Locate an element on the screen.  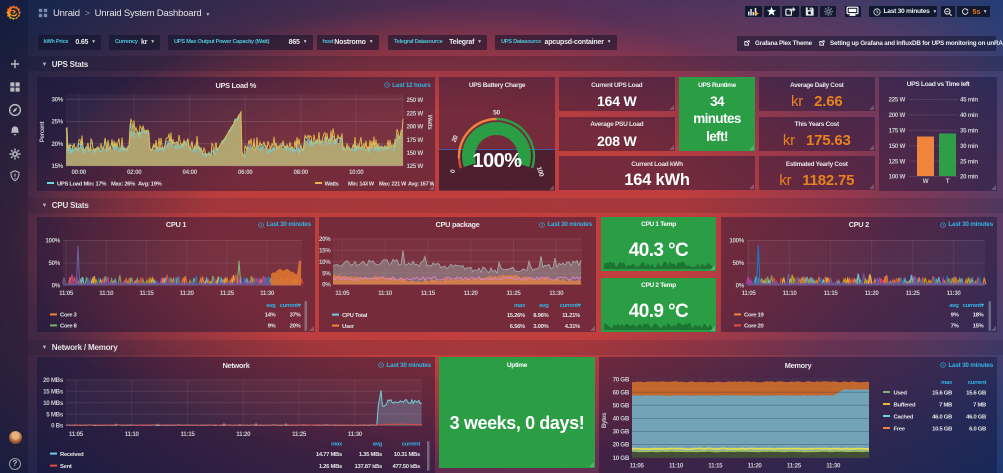
svg-text: 45 min is located at coordinates (969, 100).